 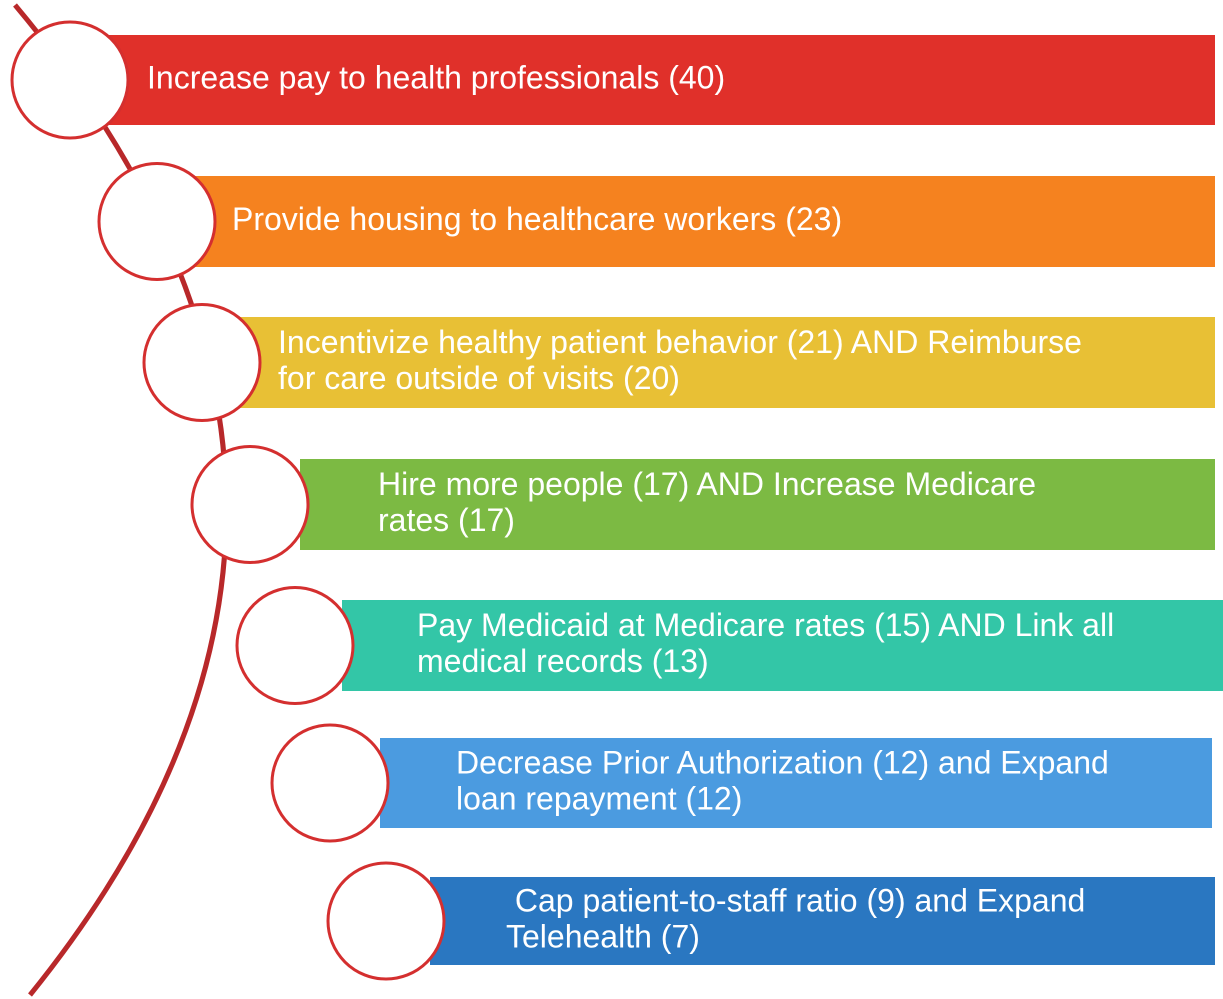 I want to click on item-text: for care outside of visits (20), so click(x=479, y=378).